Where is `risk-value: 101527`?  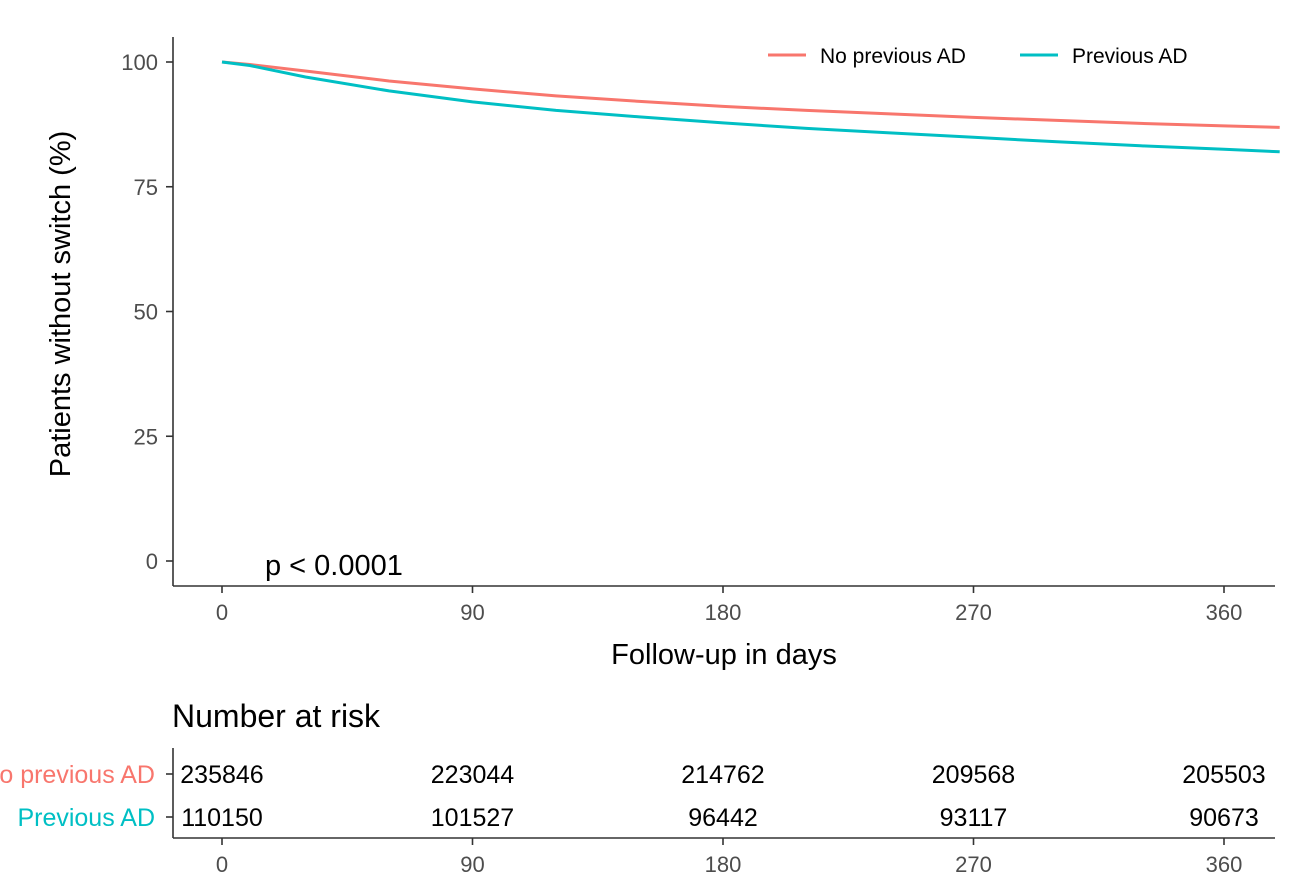 risk-value: 101527 is located at coordinates (472, 818).